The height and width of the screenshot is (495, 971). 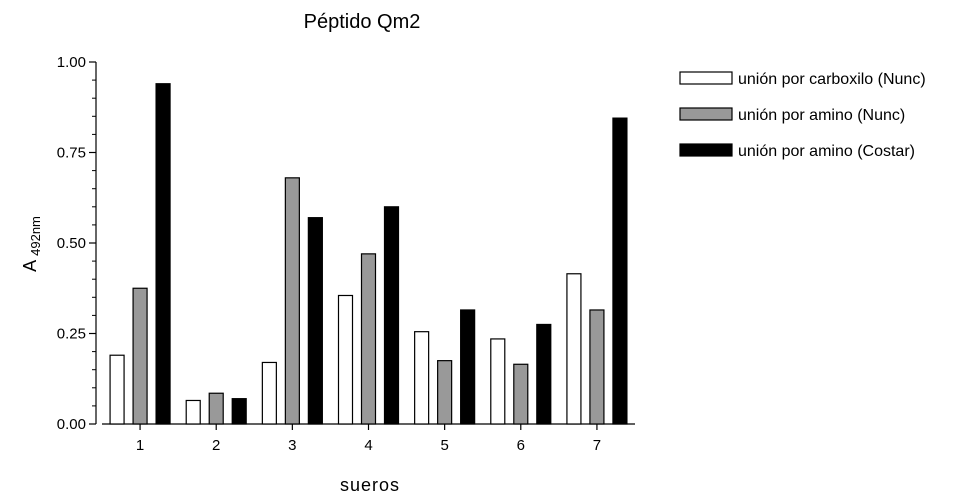 I want to click on svg-text:A492nm: A 492nm, so click(x=31, y=244).